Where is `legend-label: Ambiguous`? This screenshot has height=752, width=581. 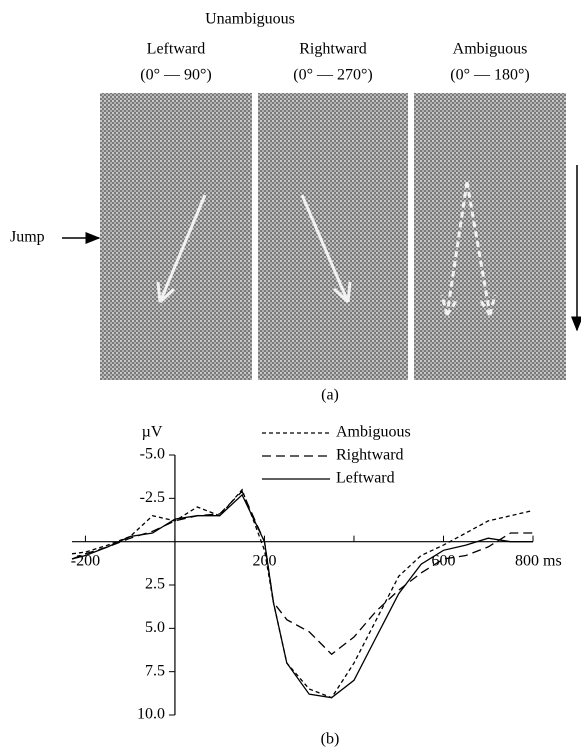
legend-label: Ambiguous is located at coordinates (373, 432).